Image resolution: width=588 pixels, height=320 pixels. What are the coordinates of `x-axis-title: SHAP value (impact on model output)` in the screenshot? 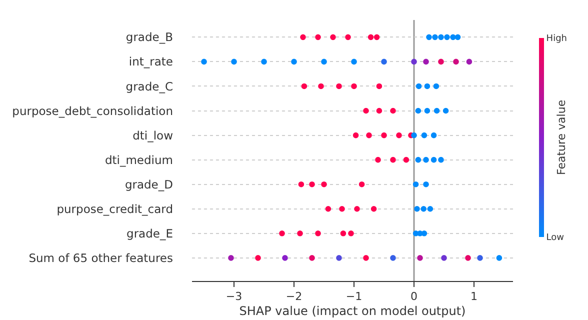 It's located at (352, 311).